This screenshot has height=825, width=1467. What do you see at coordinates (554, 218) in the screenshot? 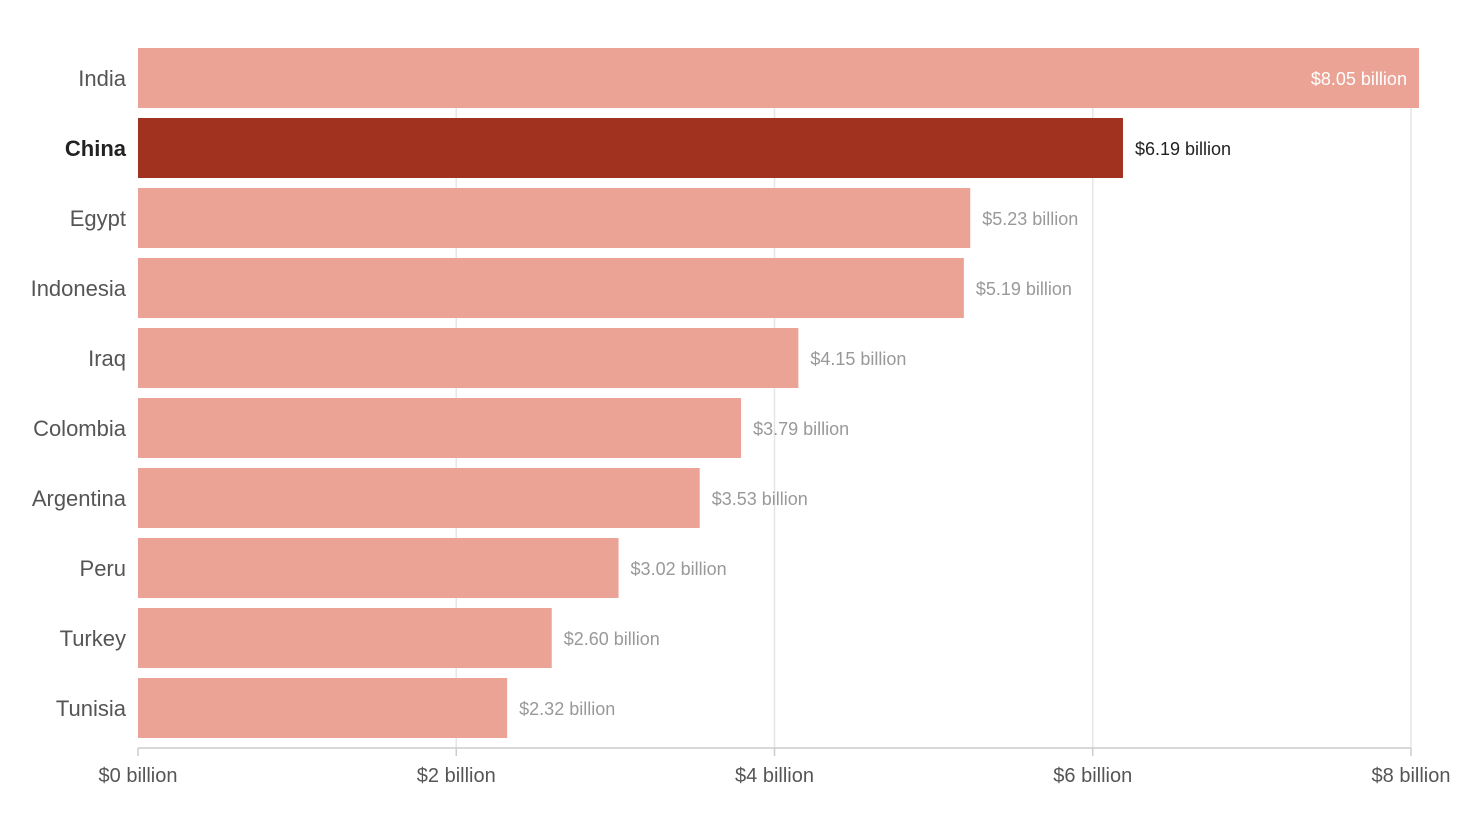
I see `bar-egypt` at bounding box center [554, 218].